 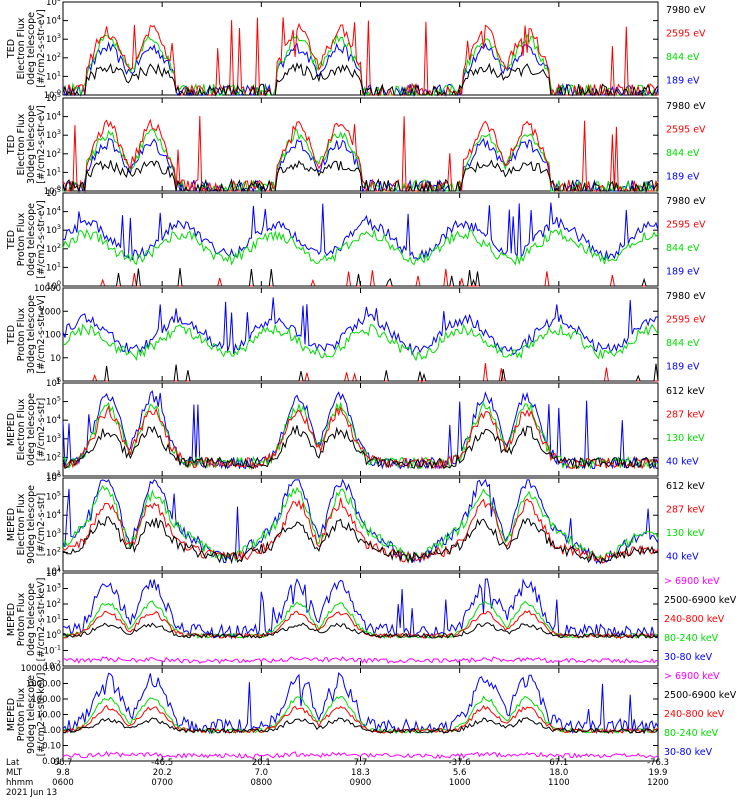 I want to click on legend-entry: 612 keV, so click(x=685, y=391).